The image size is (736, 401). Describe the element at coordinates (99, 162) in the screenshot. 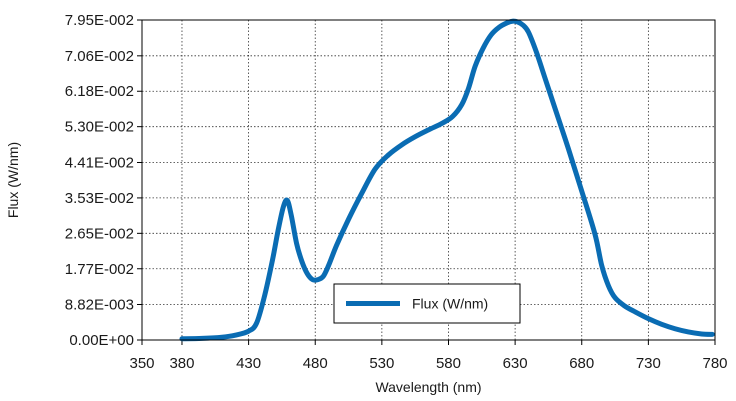

I see `y-tick-label: 4.41E-002` at that location.